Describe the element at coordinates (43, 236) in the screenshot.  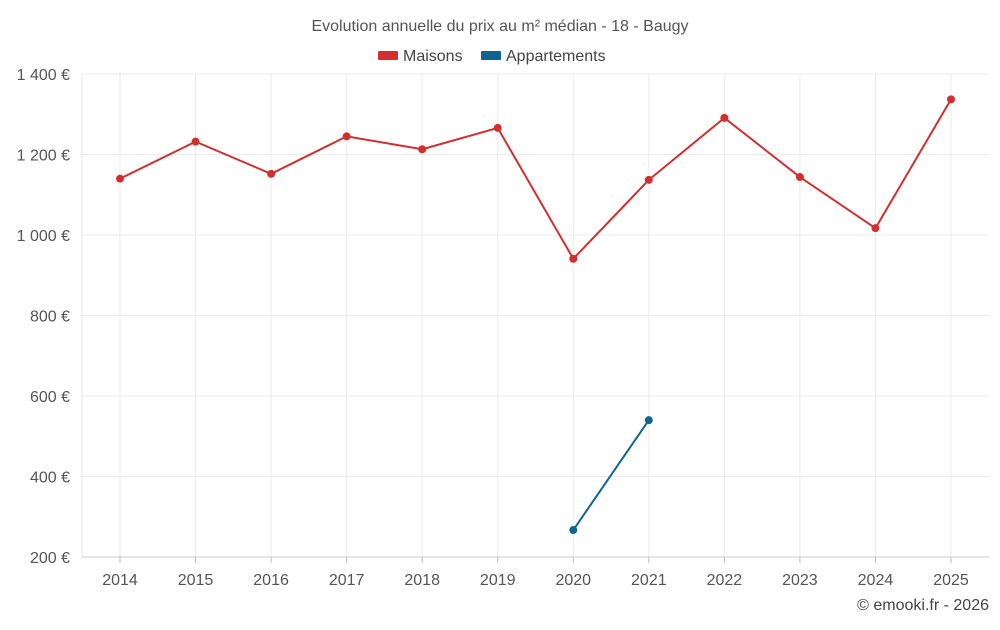
I see `y-tick-label: 1 000 €` at that location.